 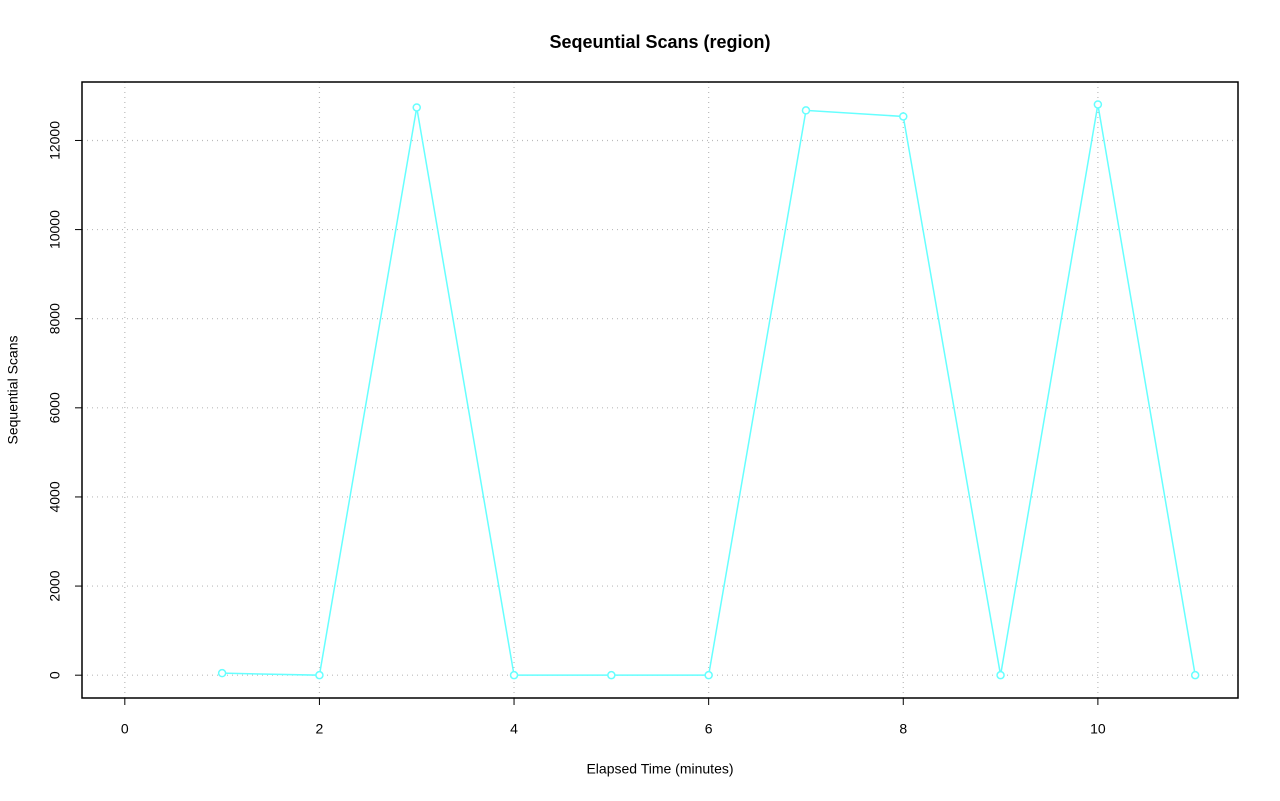 I want to click on x-tick-label: 4, so click(x=514, y=729).